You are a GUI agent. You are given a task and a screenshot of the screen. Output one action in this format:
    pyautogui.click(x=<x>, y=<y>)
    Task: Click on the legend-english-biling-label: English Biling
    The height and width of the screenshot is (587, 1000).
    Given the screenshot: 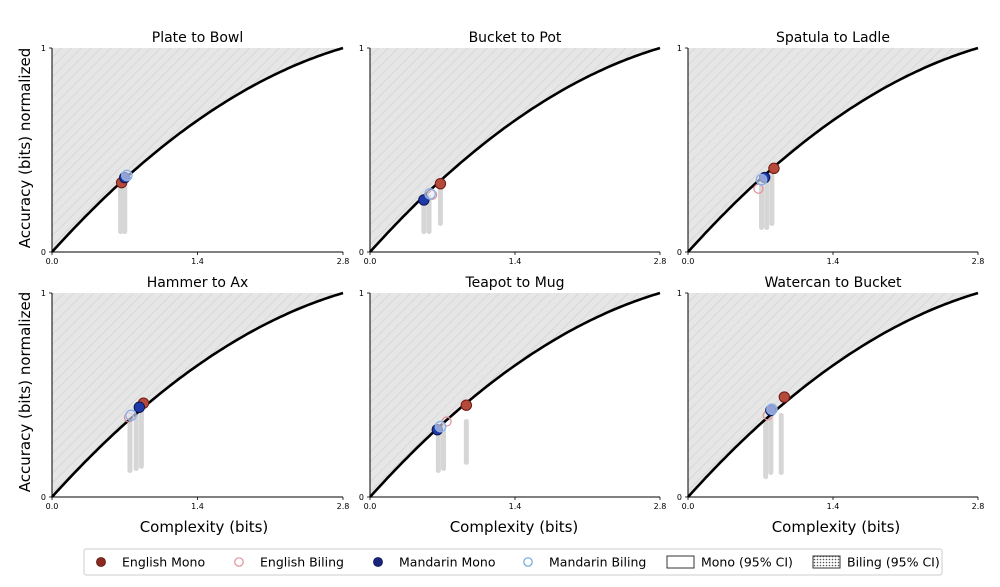 What is the action you would take?
    pyautogui.click(x=302, y=562)
    